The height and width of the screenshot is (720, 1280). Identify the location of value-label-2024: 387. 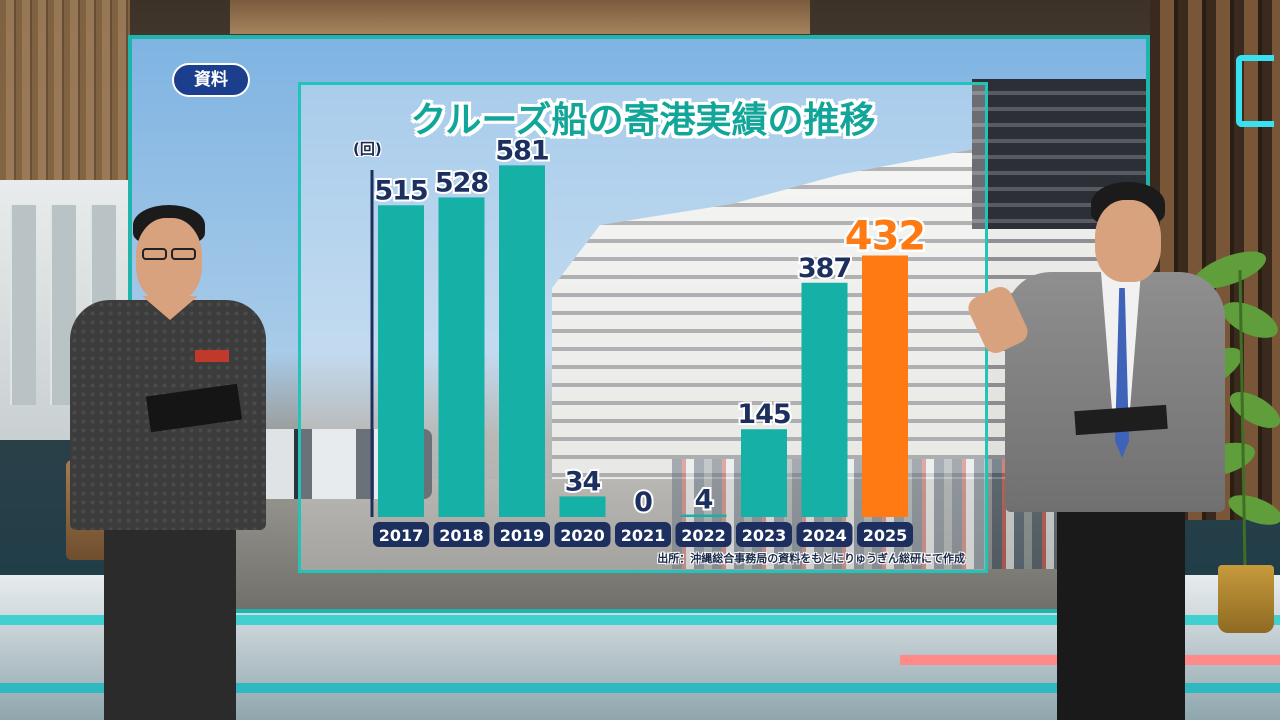
(824, 268).